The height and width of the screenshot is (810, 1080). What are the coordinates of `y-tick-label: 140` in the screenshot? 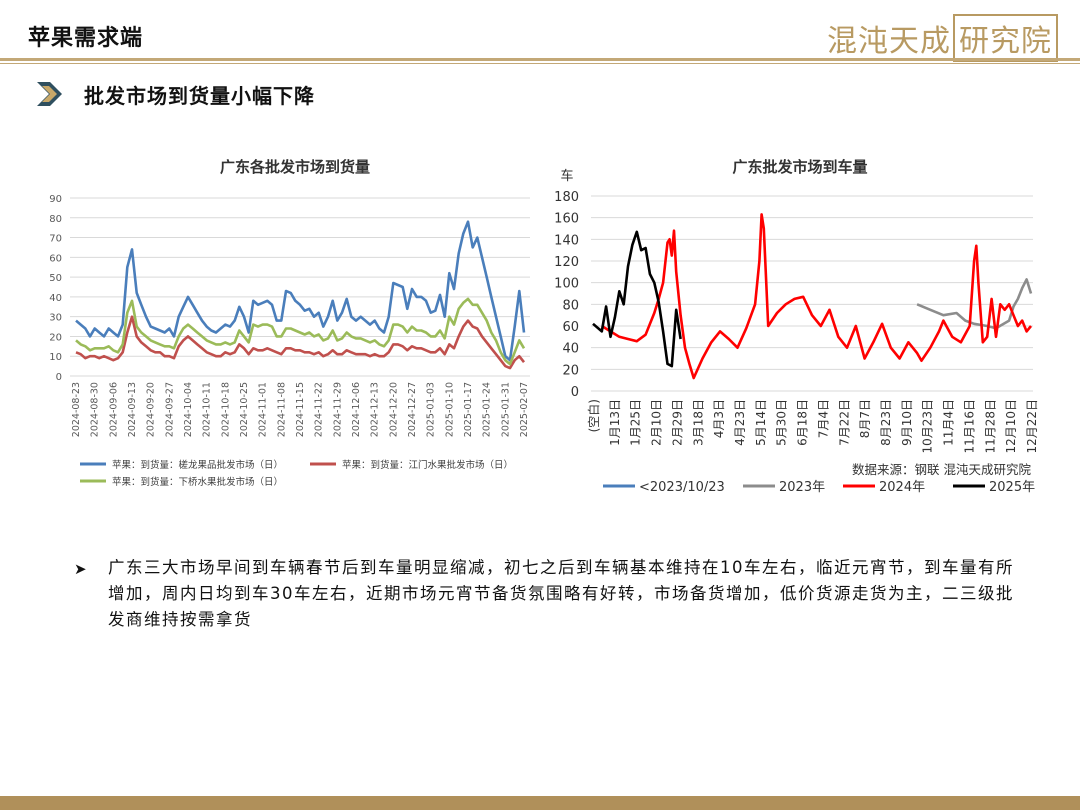 It's located at (567, 240).